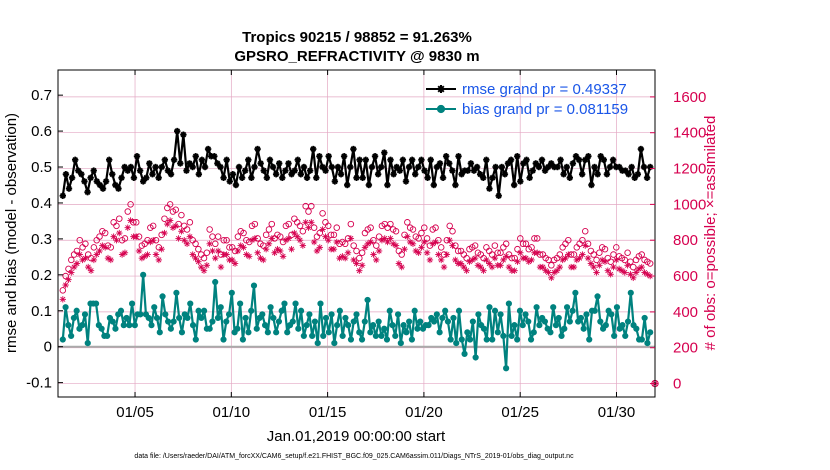 The width and height of the screenshot is (830, 470). I want to click on right-tick-label: 0, so click(677, 384).